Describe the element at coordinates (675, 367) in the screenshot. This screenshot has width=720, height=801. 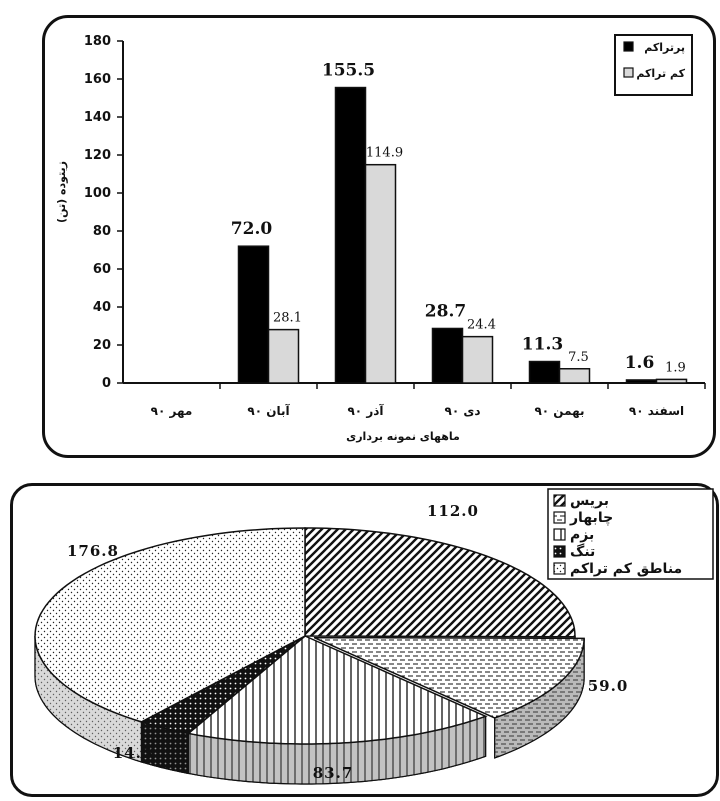
I see `bar-value-label: 1.9` at that location.